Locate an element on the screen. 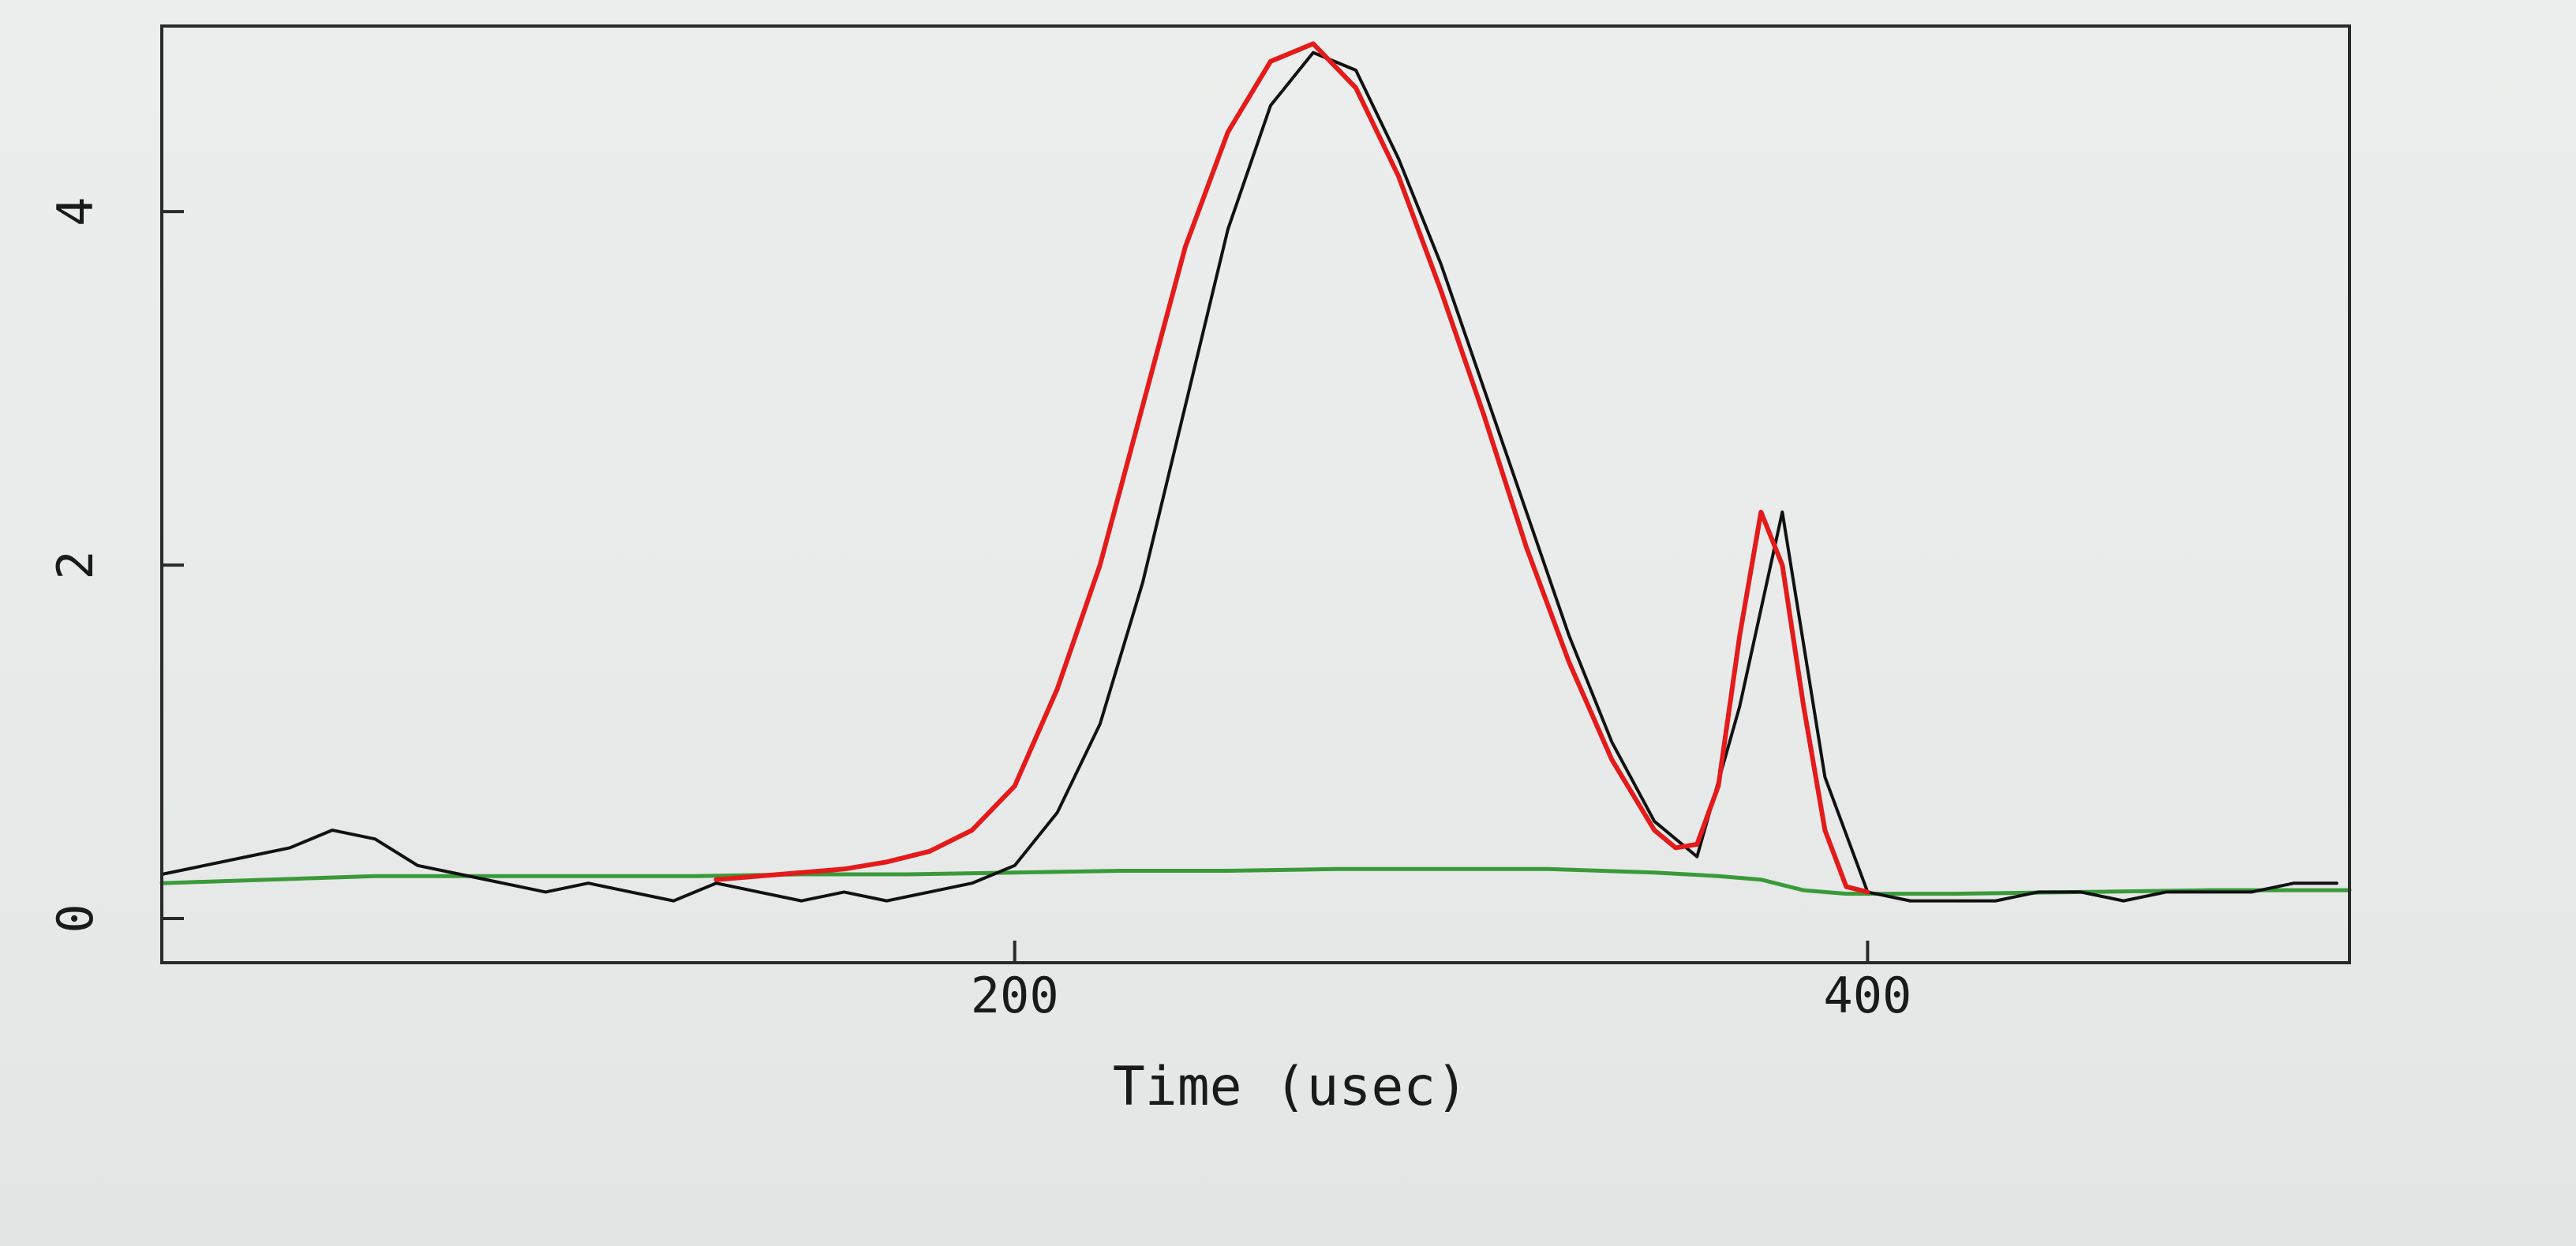 The image size is (2576, 1246). x-axis-grid is located at coordinates (1441, 952).